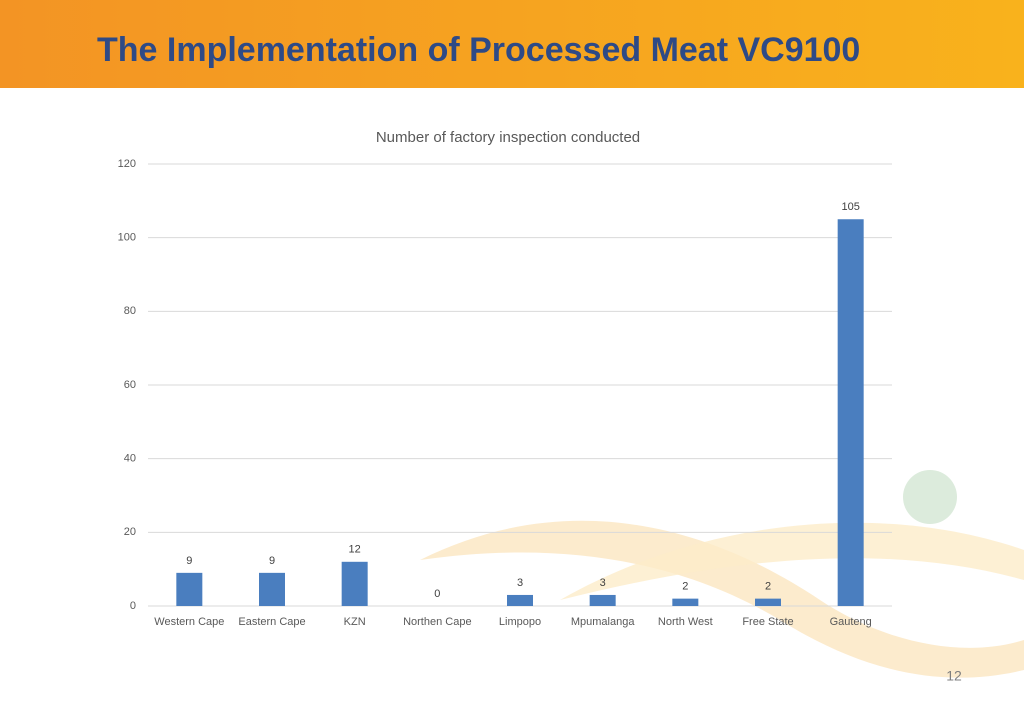 The image size is (1024, 709). I want to click on data-label: 12, so click(355, 550).